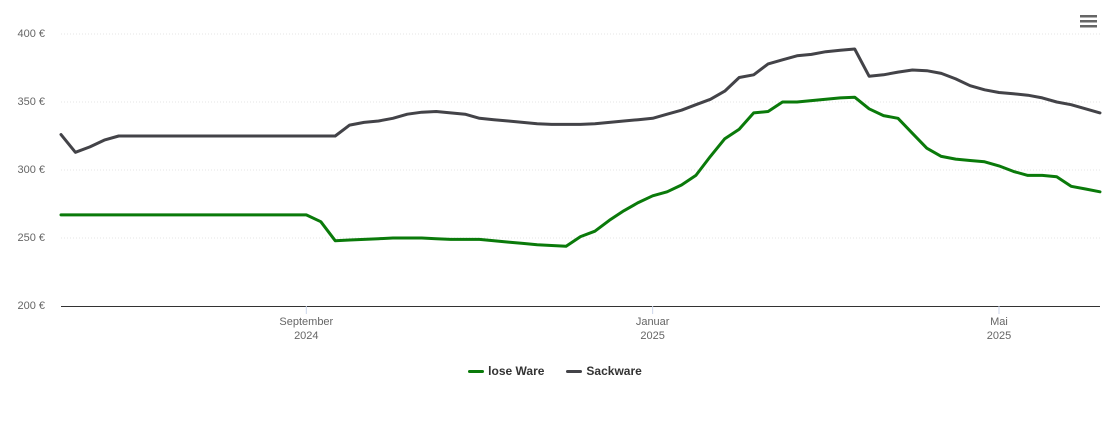 The height and width of the screenshot is (423, 1110). What do you see at coordinates (516, 371) in the screenshot?
I see `legend-label: lose Ware` at bounding box center [516, 371].